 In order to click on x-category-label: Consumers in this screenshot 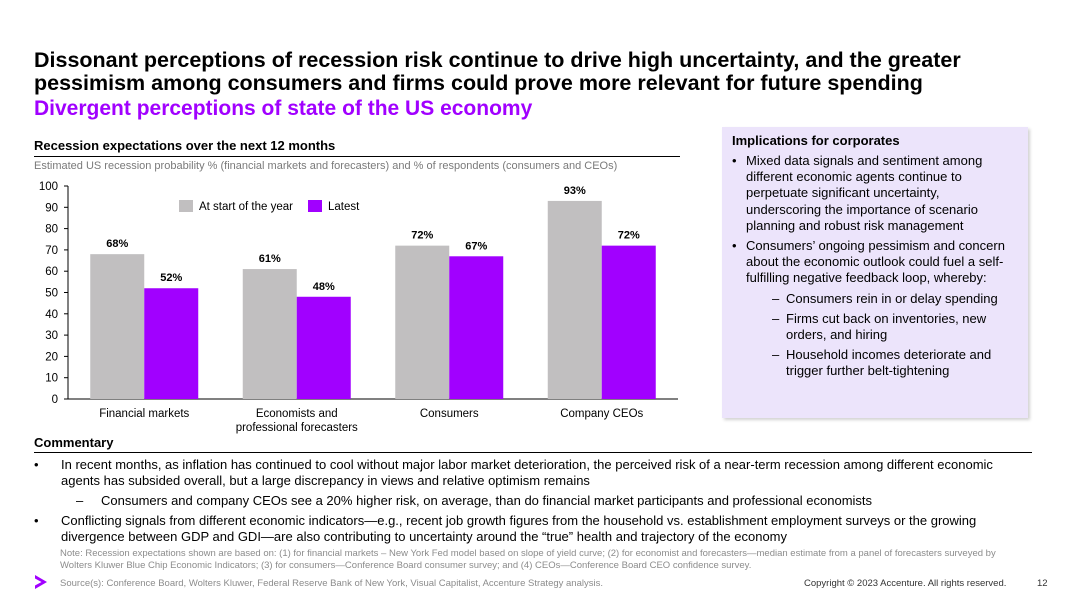, I will do `click(449, 414)`.